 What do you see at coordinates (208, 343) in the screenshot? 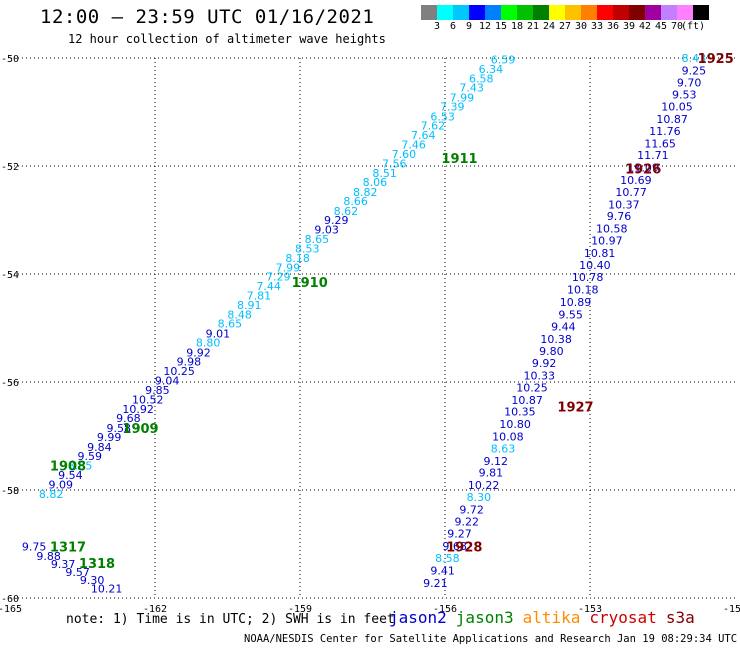
I see `wave-height-value: 8.80` at bounding box center [208, 343].